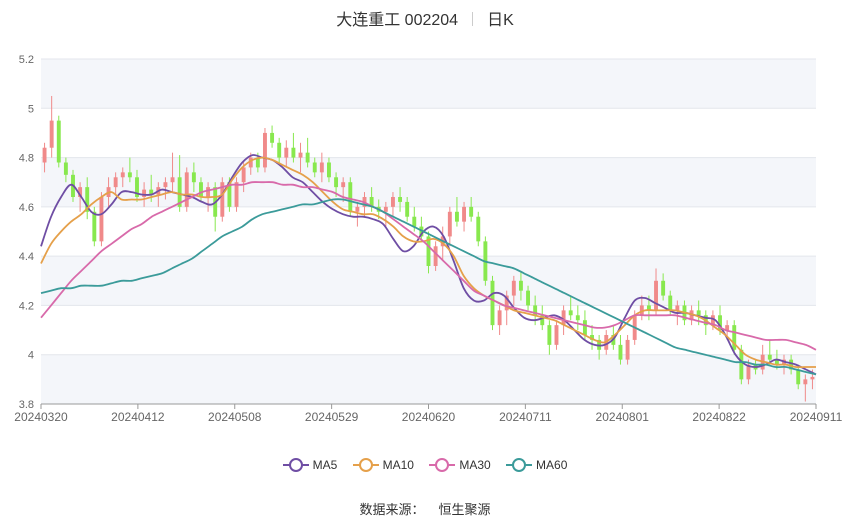  Describe the element at coordinates (41, 417) in the screenshot. I see `x-tick-label: 20240320` at that location.